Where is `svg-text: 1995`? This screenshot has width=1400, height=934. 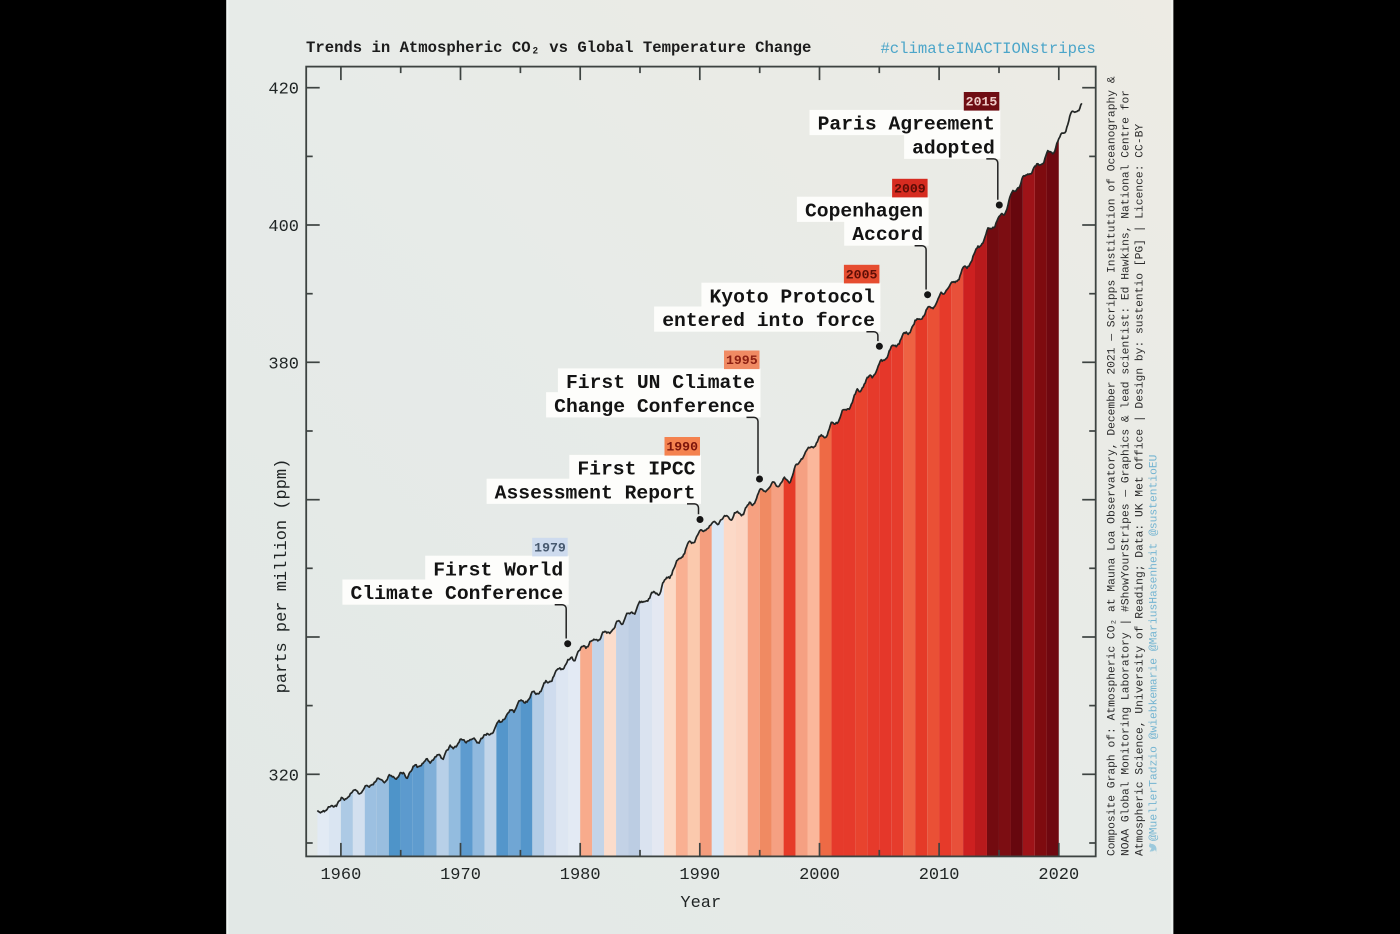
svg-text: 1995 is located at coordinates (742, 360).